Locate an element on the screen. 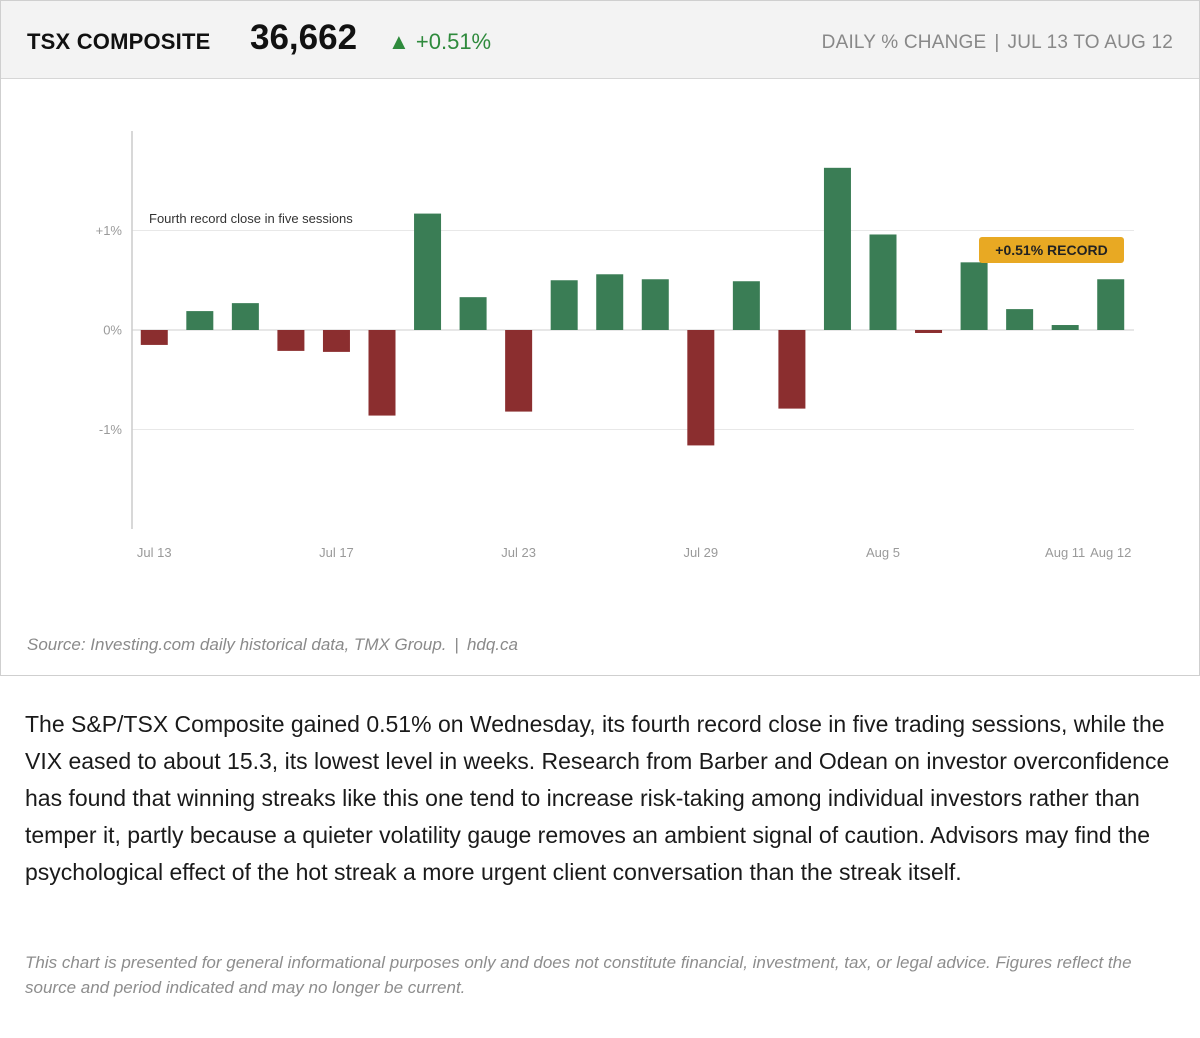 This screenshot has height=1038, width=1200. index-value: 36,662 is located at coordinates (304, 37).